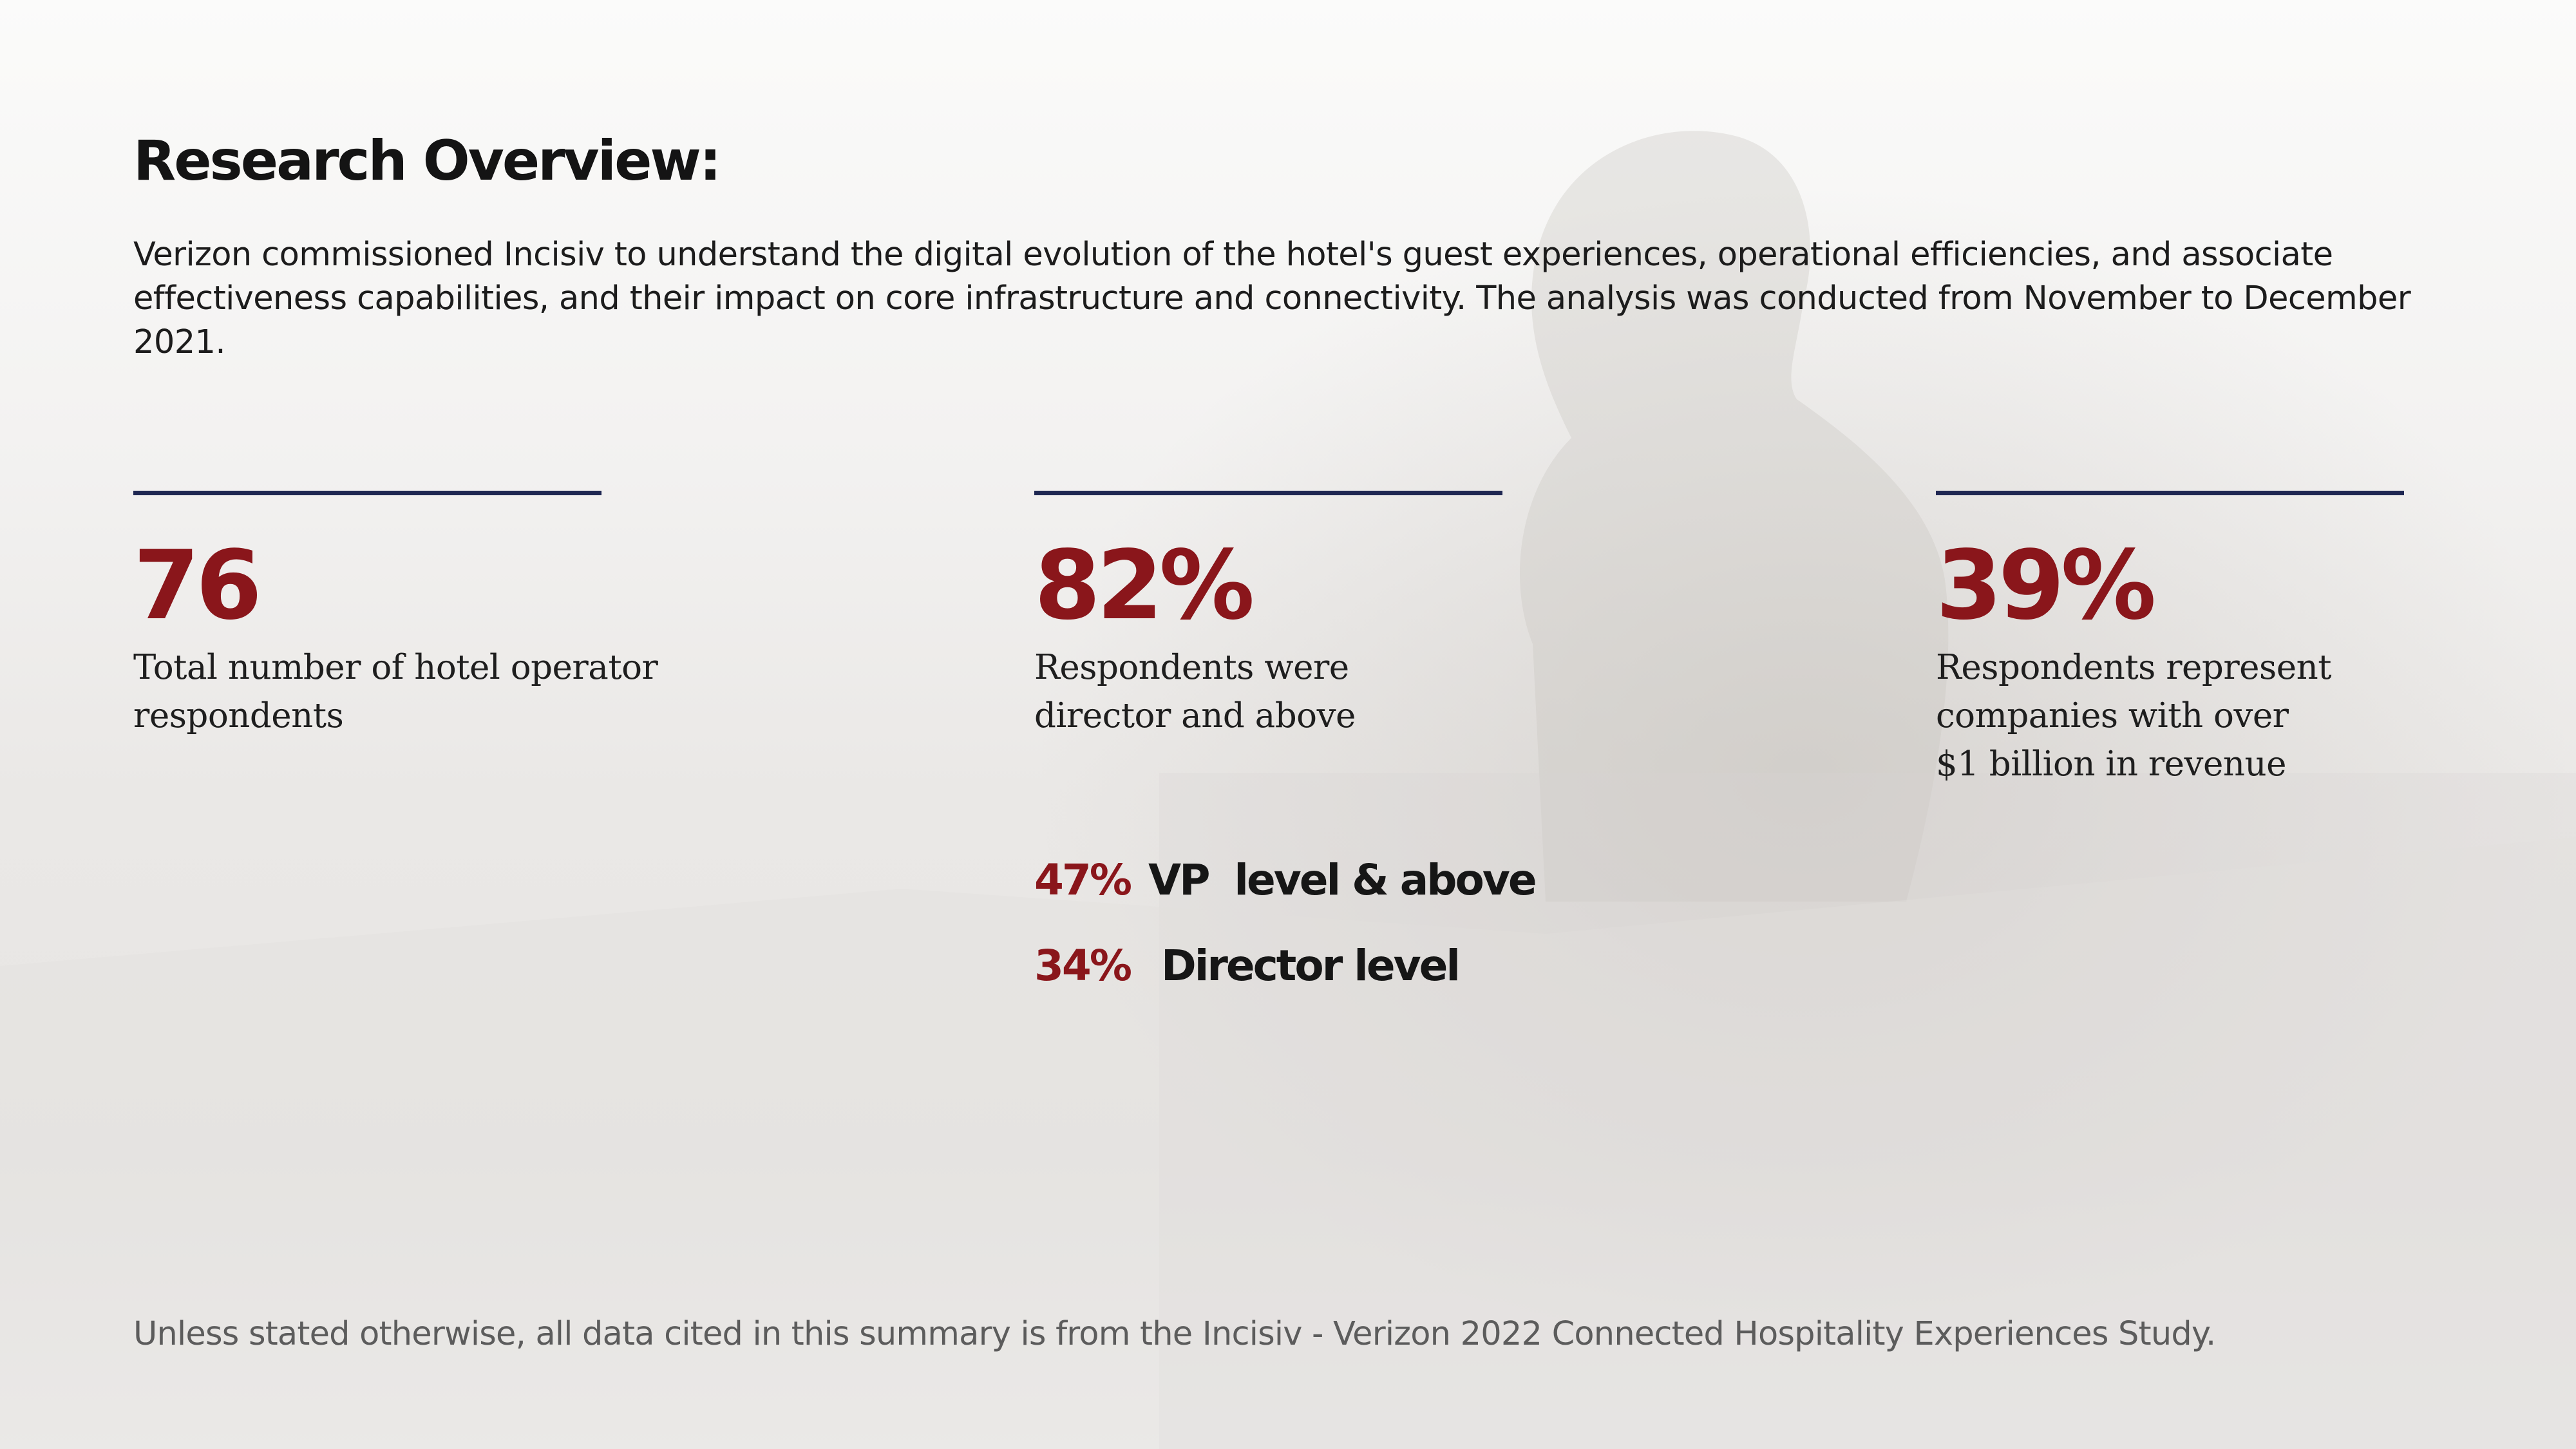  I want to click on breakdown-row-director: 34% Director level, so click(1285, 966).